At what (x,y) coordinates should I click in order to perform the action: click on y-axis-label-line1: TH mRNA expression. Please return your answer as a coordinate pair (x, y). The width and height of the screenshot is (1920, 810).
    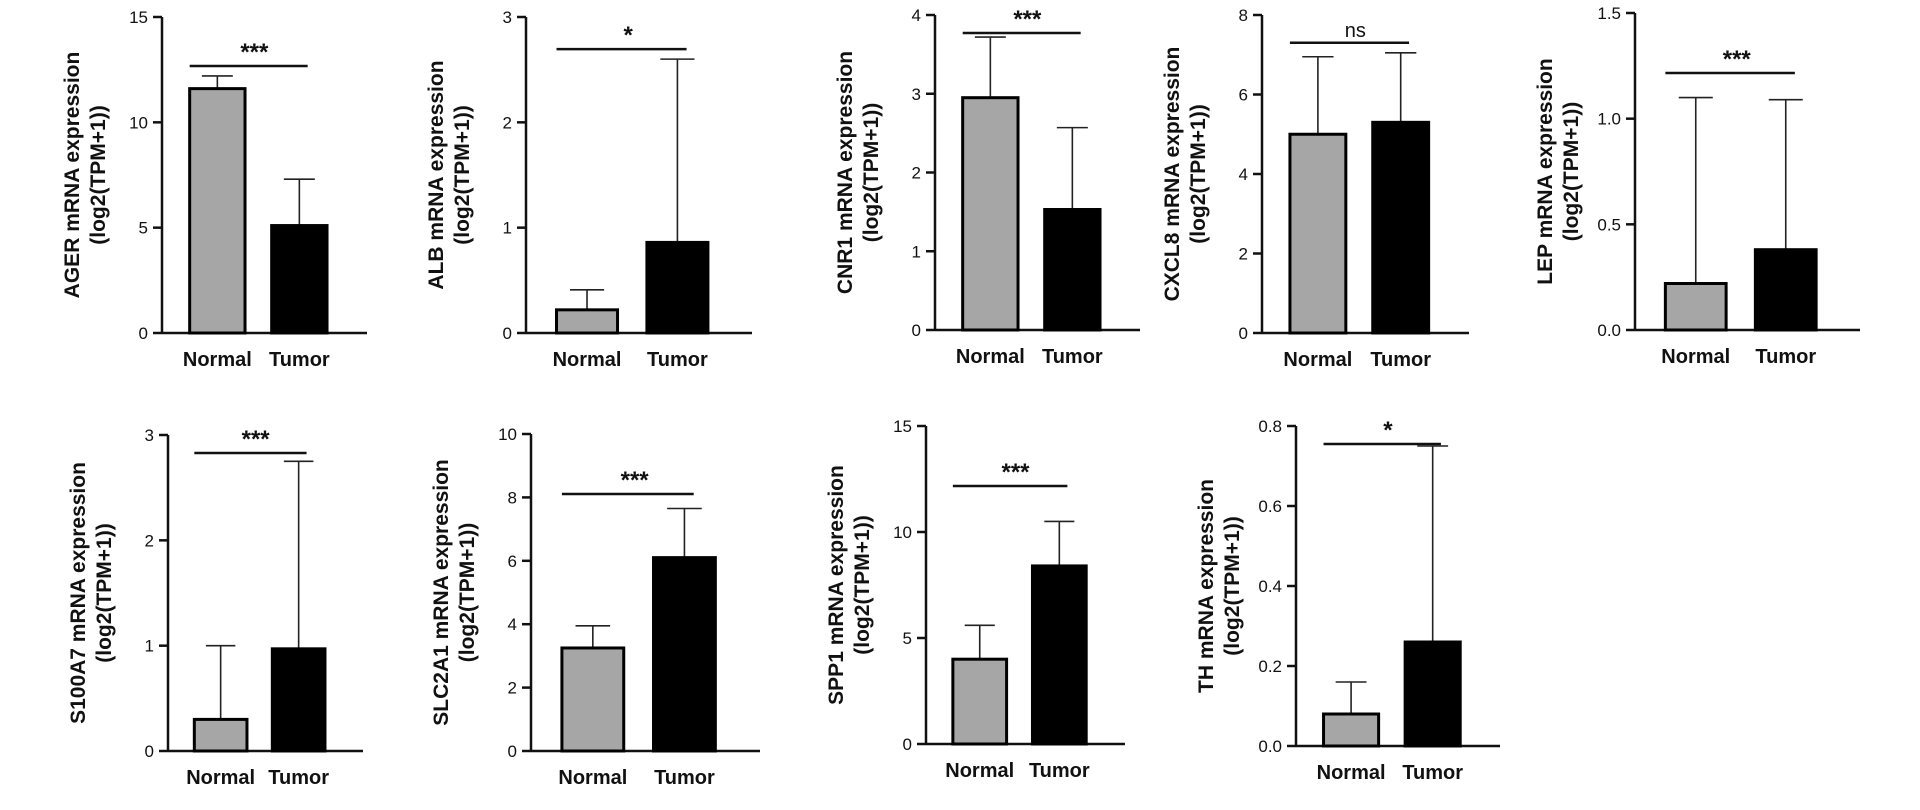
    Looking at the image, I should click on (1206, 586).